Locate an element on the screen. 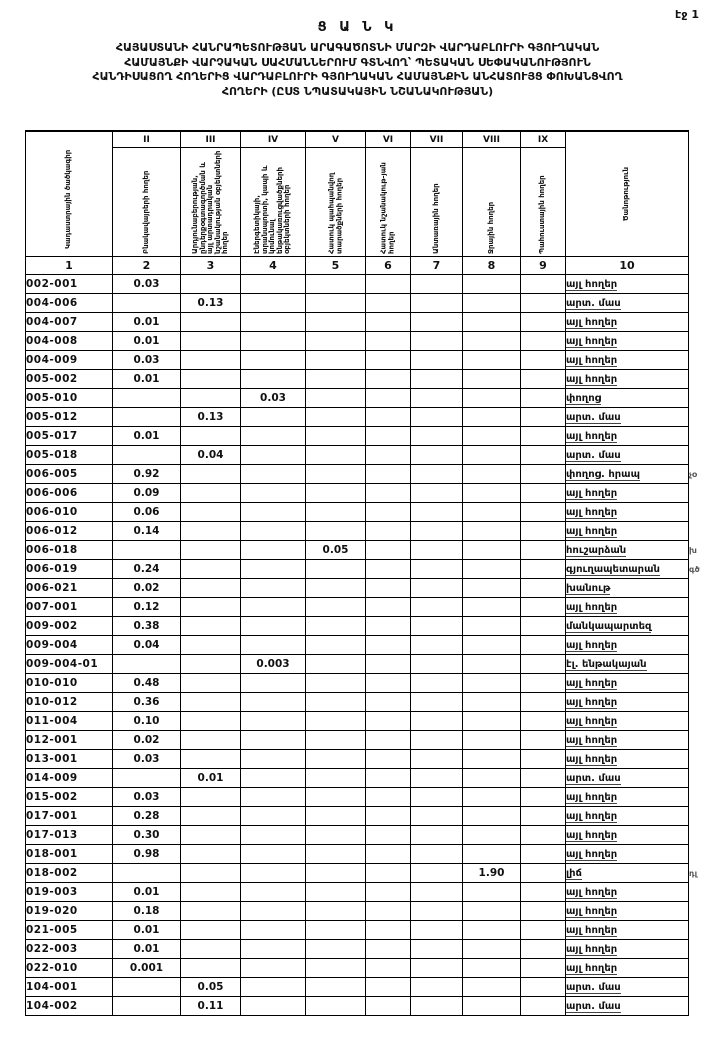 This screenshot has height=1044, width=715. table-row: 006-005 0.92 փողոց. հրապ չօ is located at coordinates (370, 474).